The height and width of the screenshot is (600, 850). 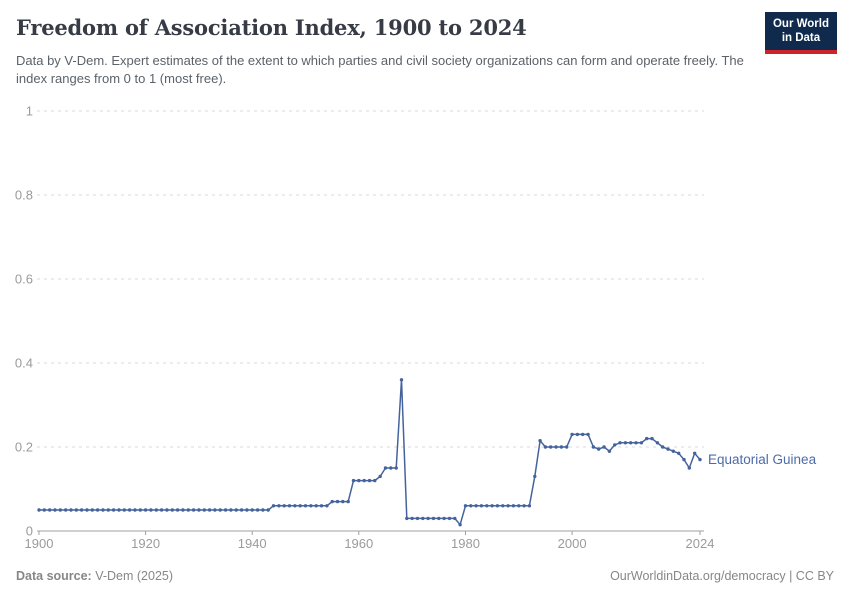 I want to click on data-source-value: V-Dem (2025), so click(x=132, y=576).